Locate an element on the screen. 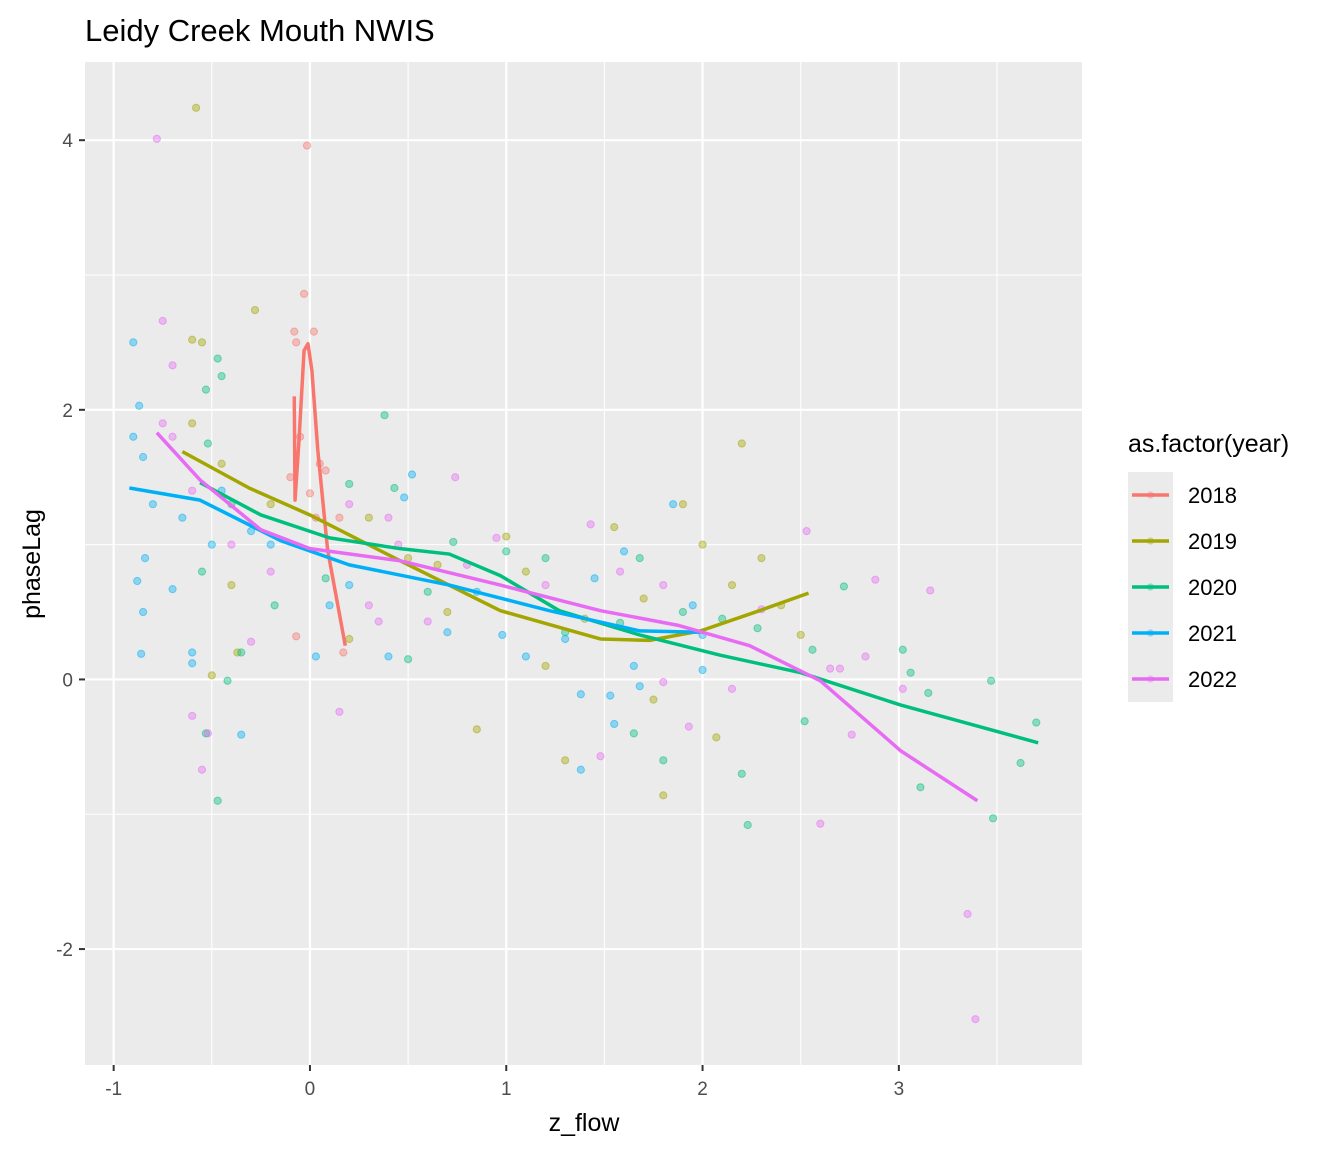 The image size is (1344, 1152). x-tick-label: -1 is located at coordinates (113, 1089).